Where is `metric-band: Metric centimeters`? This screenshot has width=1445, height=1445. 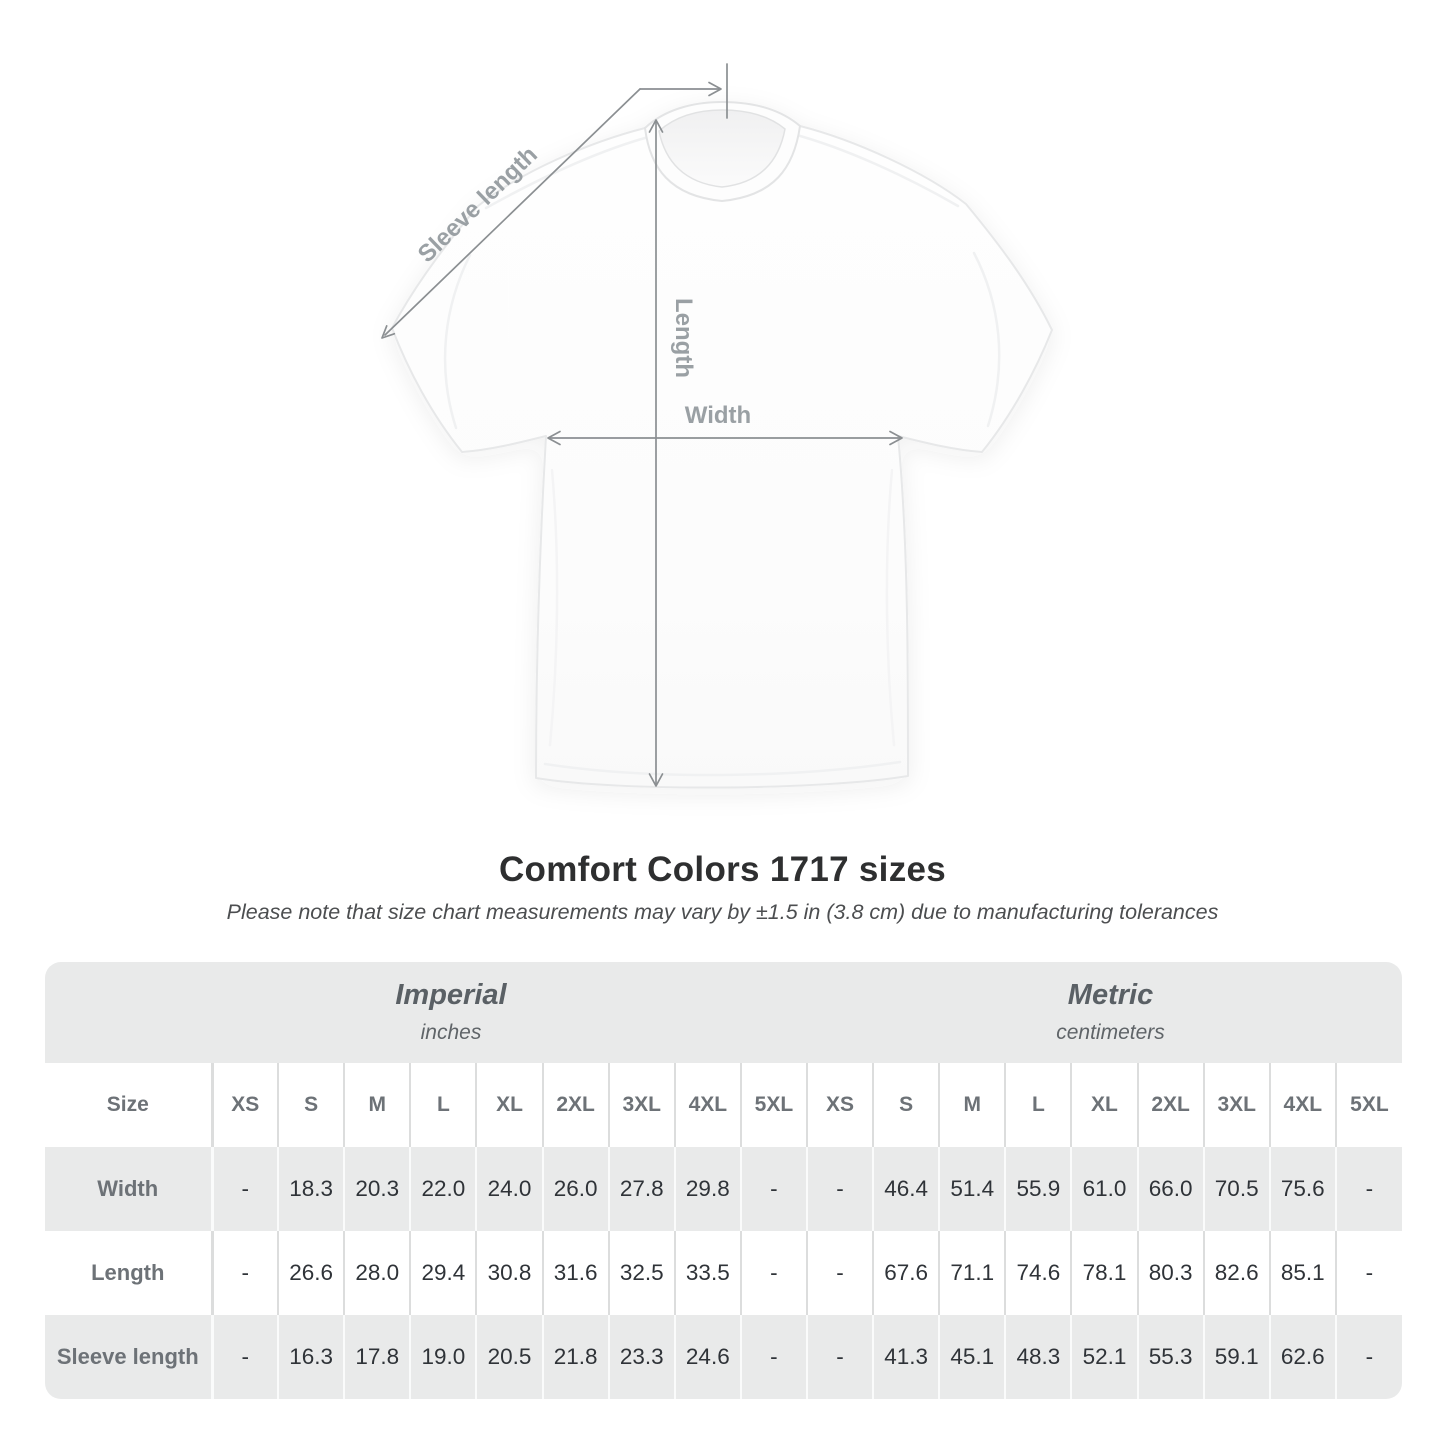 metric-band: Metric centimeters is located at coordinates (1104, 1012).